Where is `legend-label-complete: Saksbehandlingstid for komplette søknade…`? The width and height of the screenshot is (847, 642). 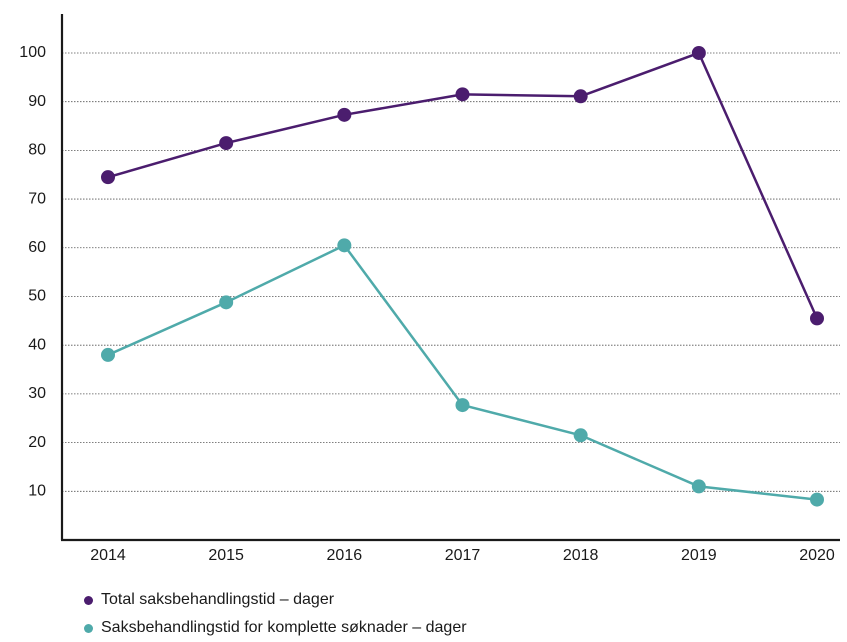
legend-label-complete: Saksbehandlingstid for komplette søknade… is located at coordinates (284, 627).